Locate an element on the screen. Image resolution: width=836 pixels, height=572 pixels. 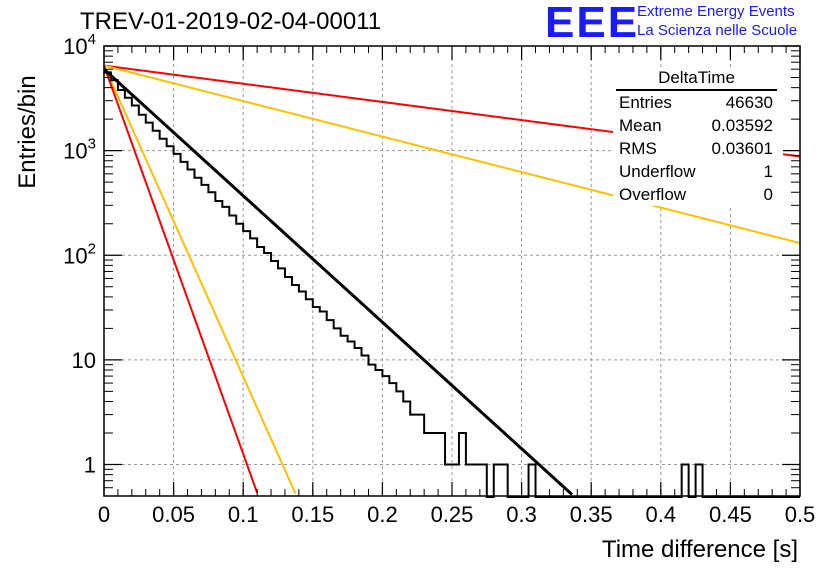
y-tick-label: 10 is located at coordinates (84, 360).